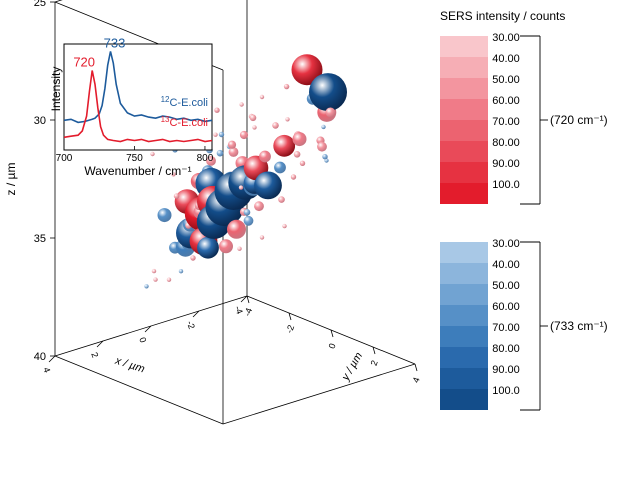  What do you see at coordinates (579, 326) in the screenshot?
I see `legend-group-label: (733 cm⁻¹)` at bounding box center [579, 326].